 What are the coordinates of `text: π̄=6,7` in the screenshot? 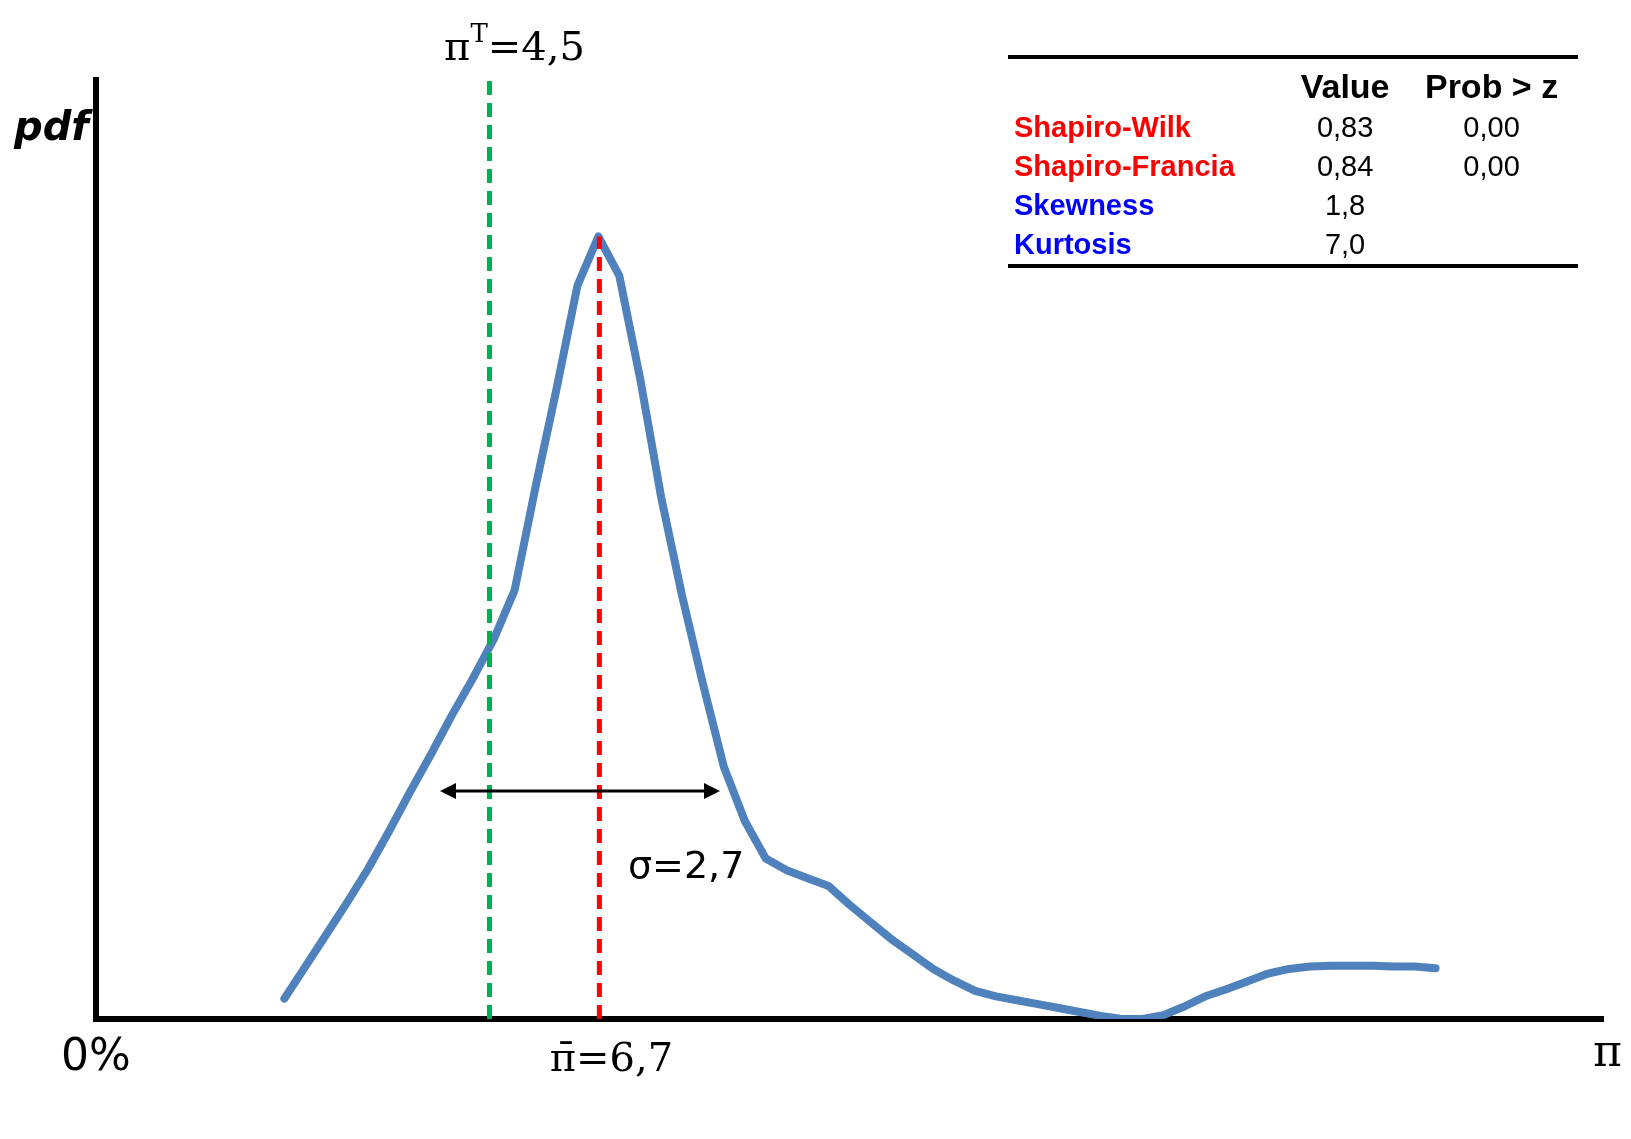 It's located at (611, 1057).